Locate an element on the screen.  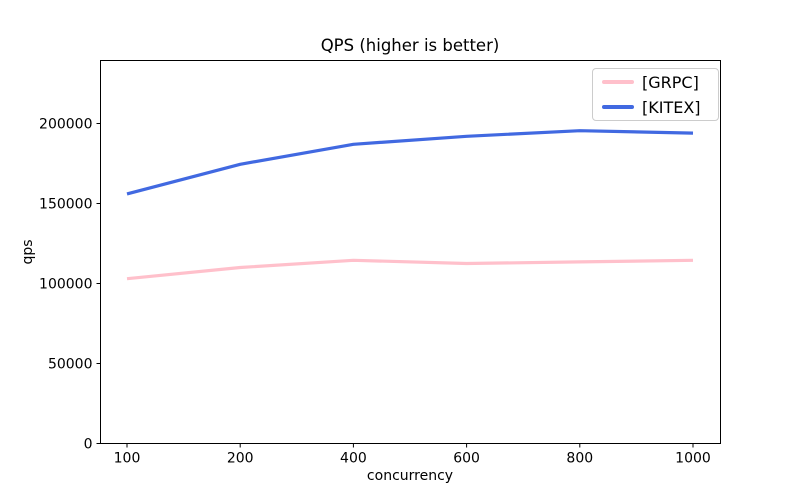
y-tick-label: 200000 is located at coordinates (65, 125).